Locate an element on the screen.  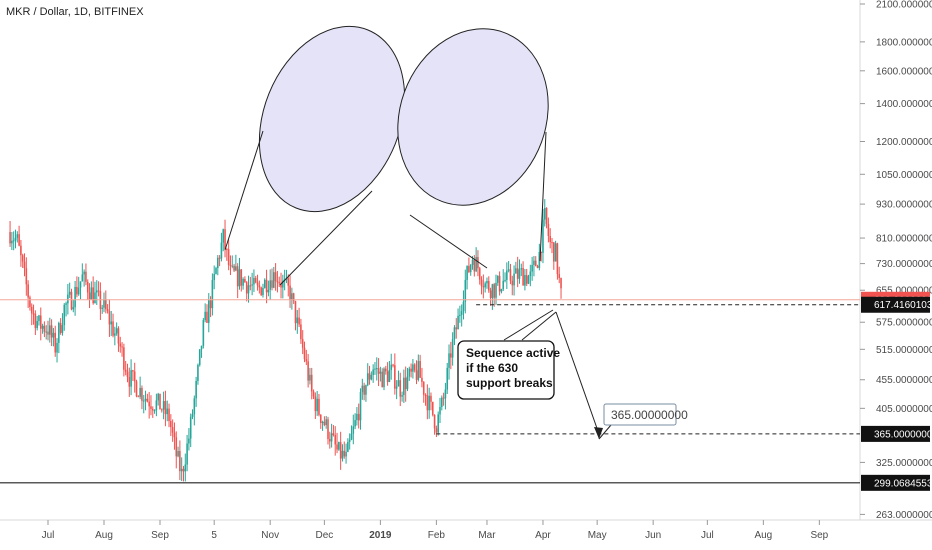
target-callout: 365.00000000 is located at coordinates (645, 414).